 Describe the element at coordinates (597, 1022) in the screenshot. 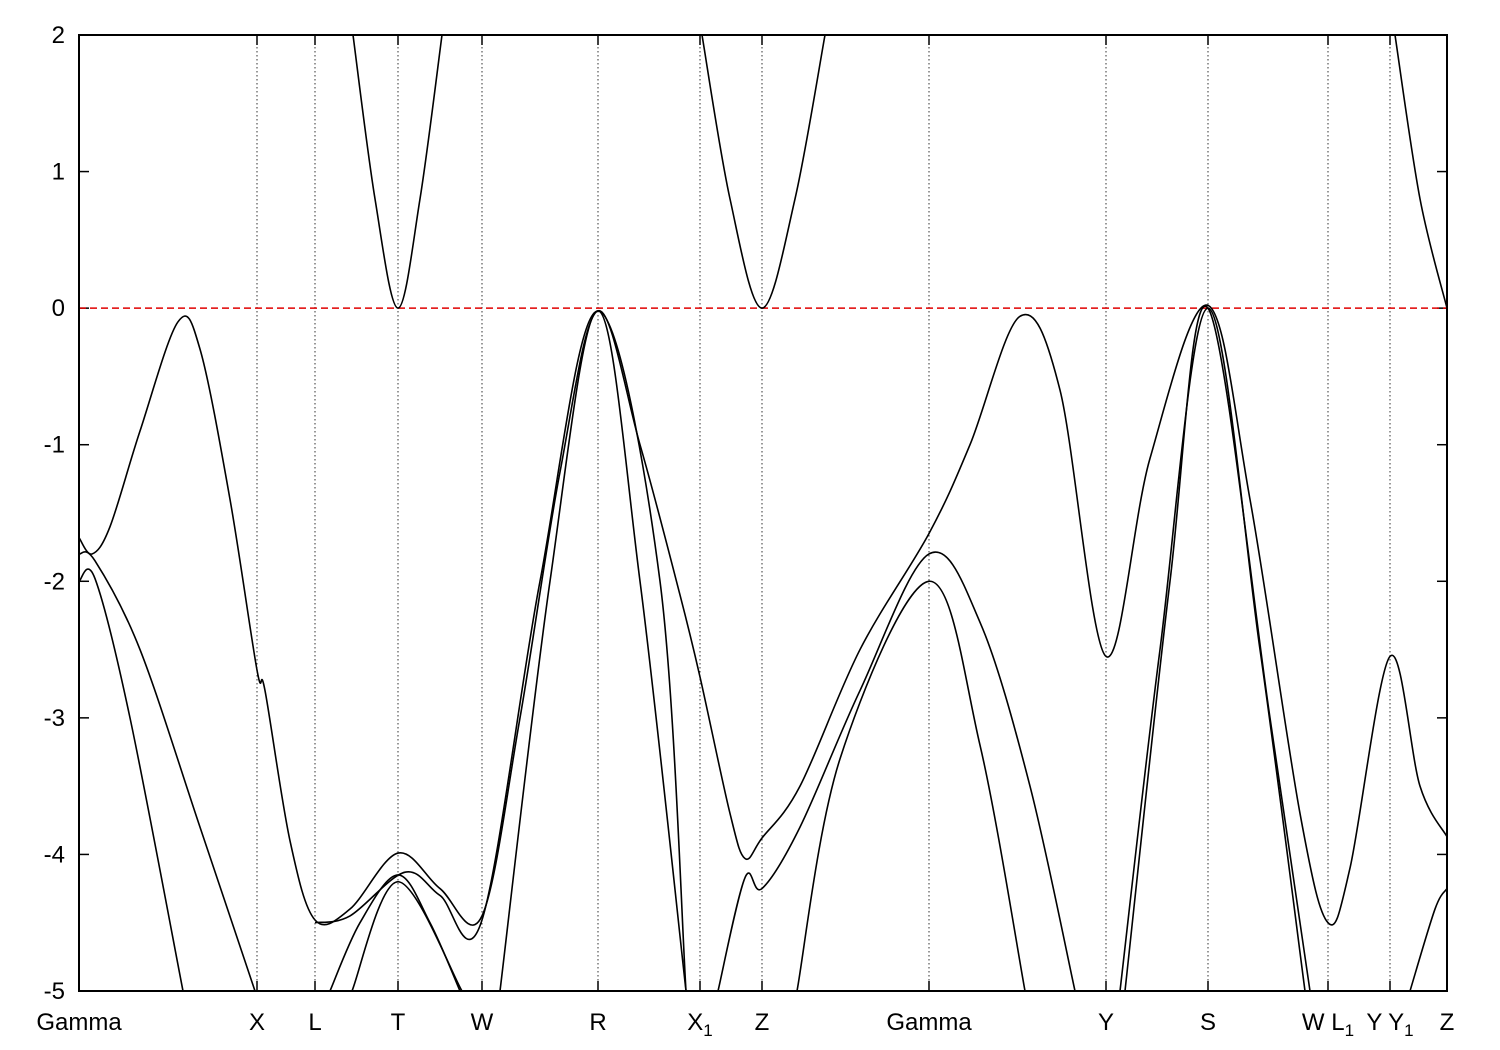

I see `x-tick-label: R` at that location.